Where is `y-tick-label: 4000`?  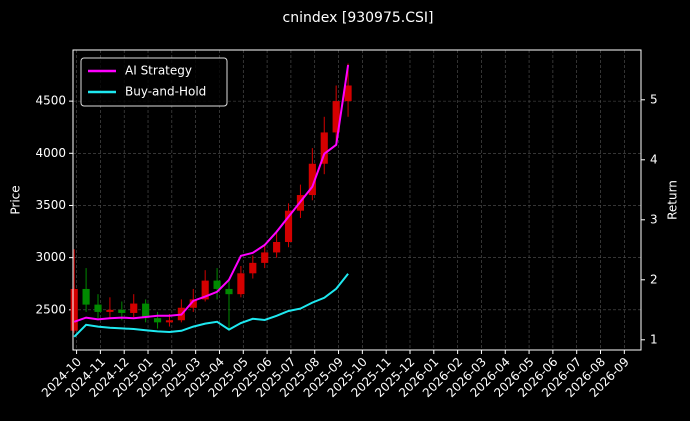
y-tick-label: 4000 is located at coordinates (50, 153).